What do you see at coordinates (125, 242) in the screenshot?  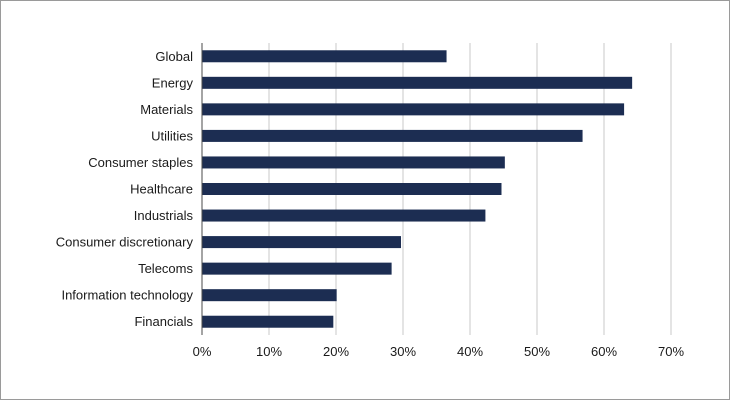 I see `category-label: Consumer discretionary` at bounding box center [125, 242].